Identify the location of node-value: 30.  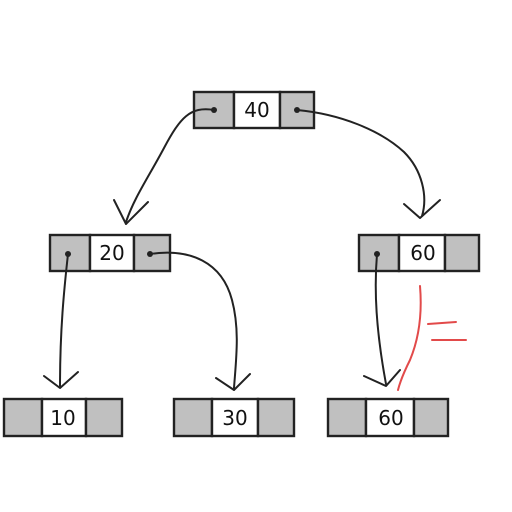
(234, 418).